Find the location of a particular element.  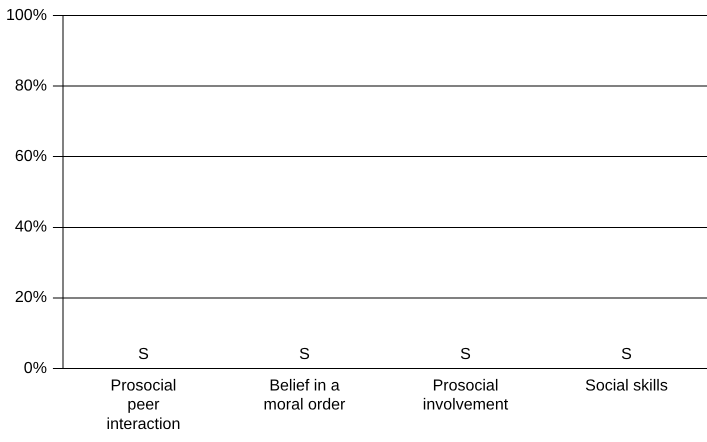

y-tick-label: 40% is located at coordinates (30, 227).